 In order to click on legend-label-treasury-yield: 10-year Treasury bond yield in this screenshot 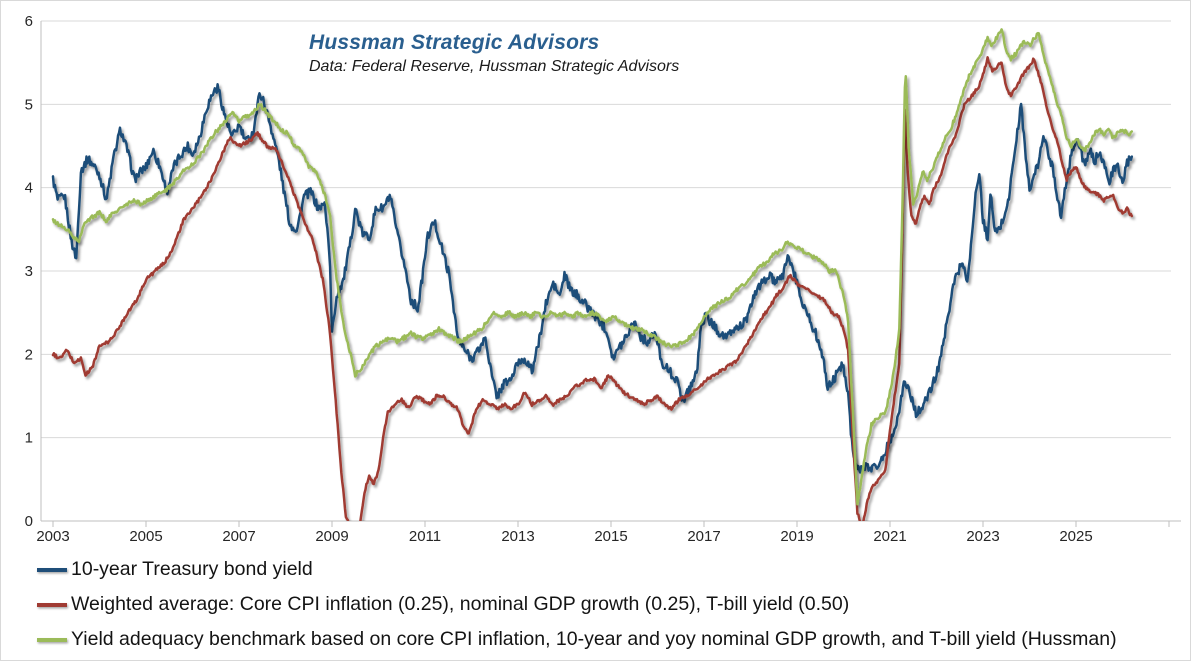, I will do `click(192, 569)`.